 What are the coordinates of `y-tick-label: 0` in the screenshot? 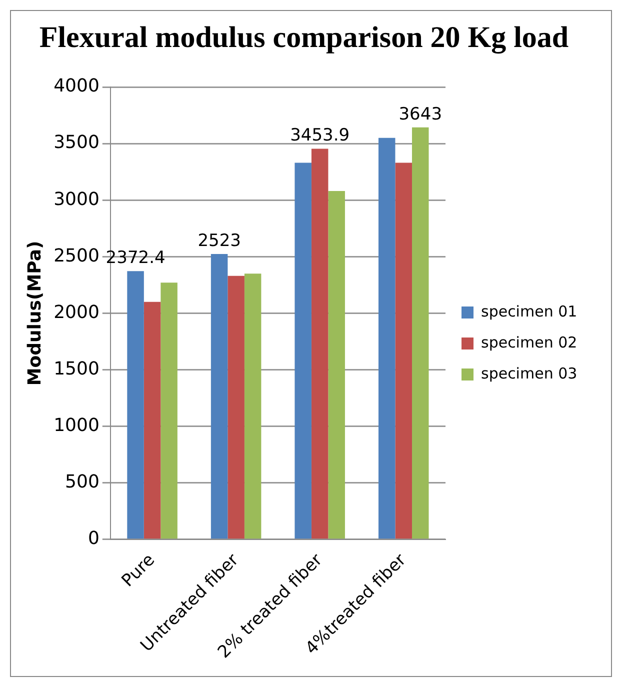 It's located at (94, 539).